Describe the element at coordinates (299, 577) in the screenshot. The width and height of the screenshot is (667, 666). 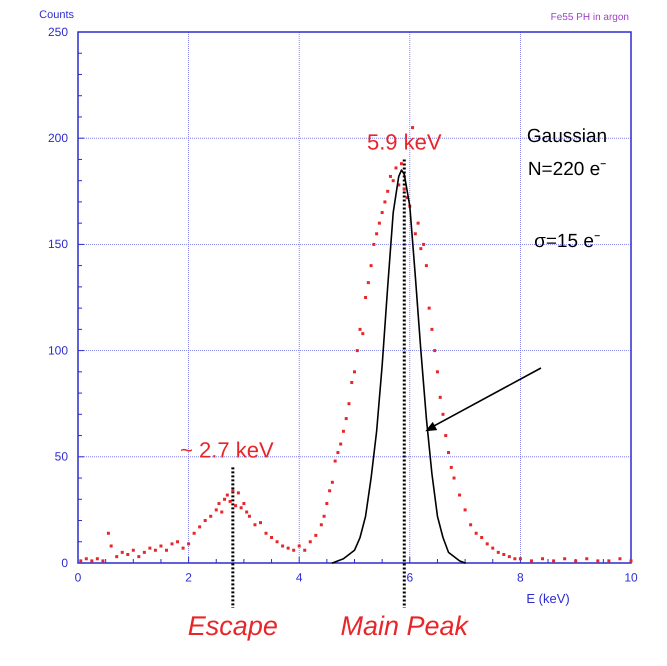
I see `x-tick-label: 4` at that location.